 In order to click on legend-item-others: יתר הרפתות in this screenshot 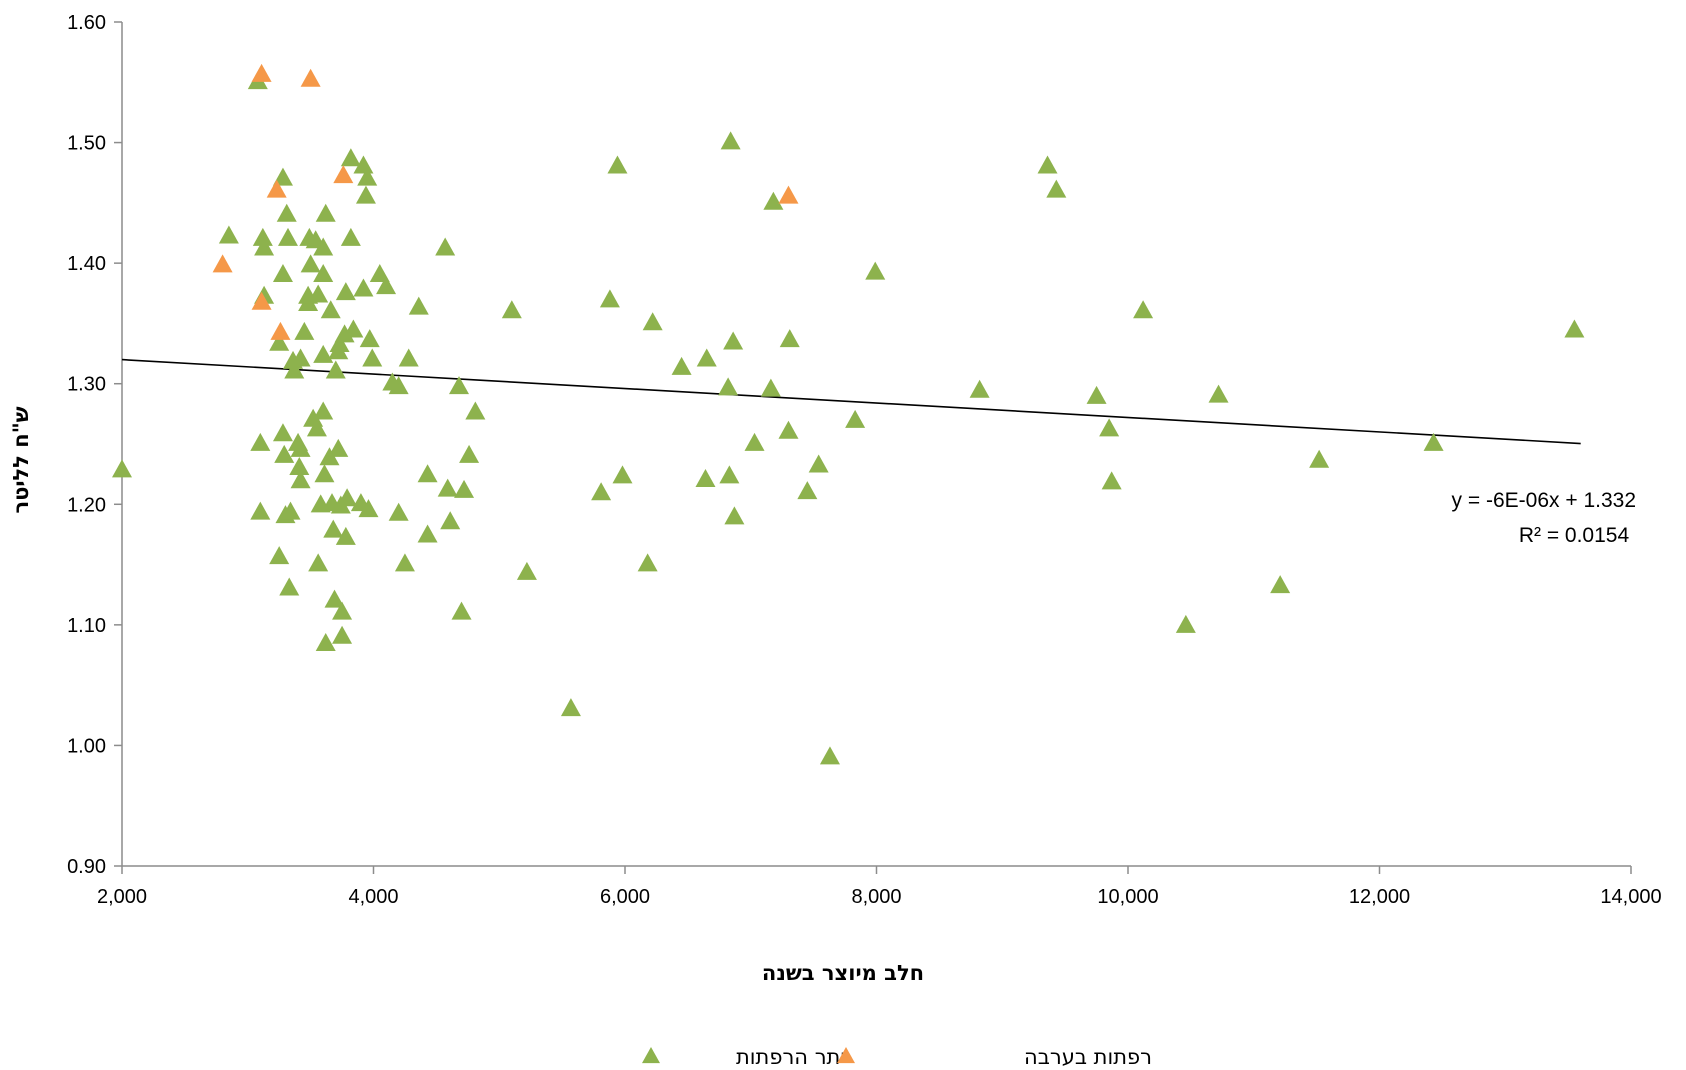, I will do `click(743, 1057)`.